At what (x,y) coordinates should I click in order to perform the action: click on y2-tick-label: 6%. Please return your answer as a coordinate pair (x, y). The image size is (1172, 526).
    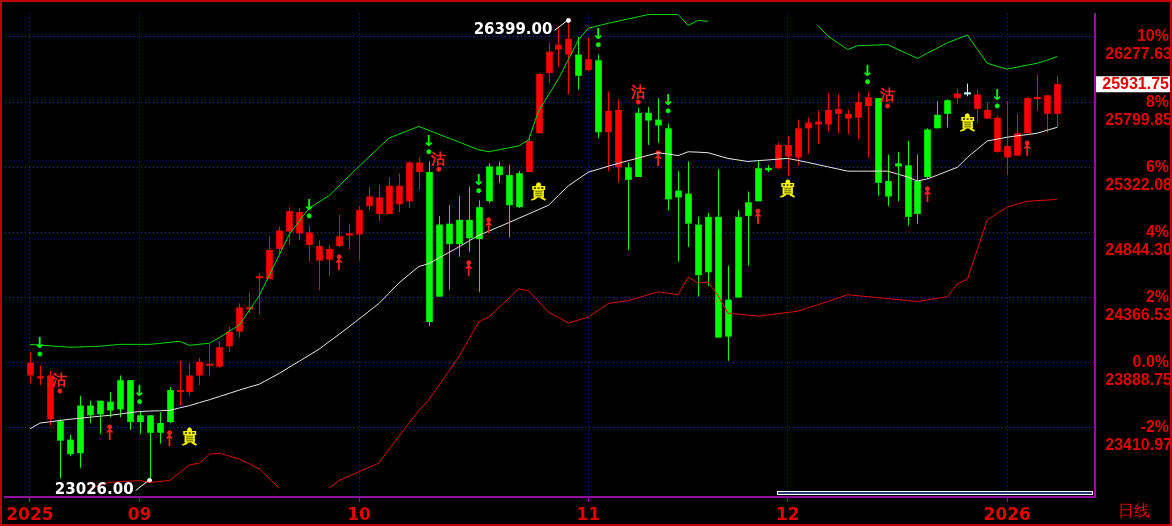
    Looking at the image, I should click on (1157, 166).